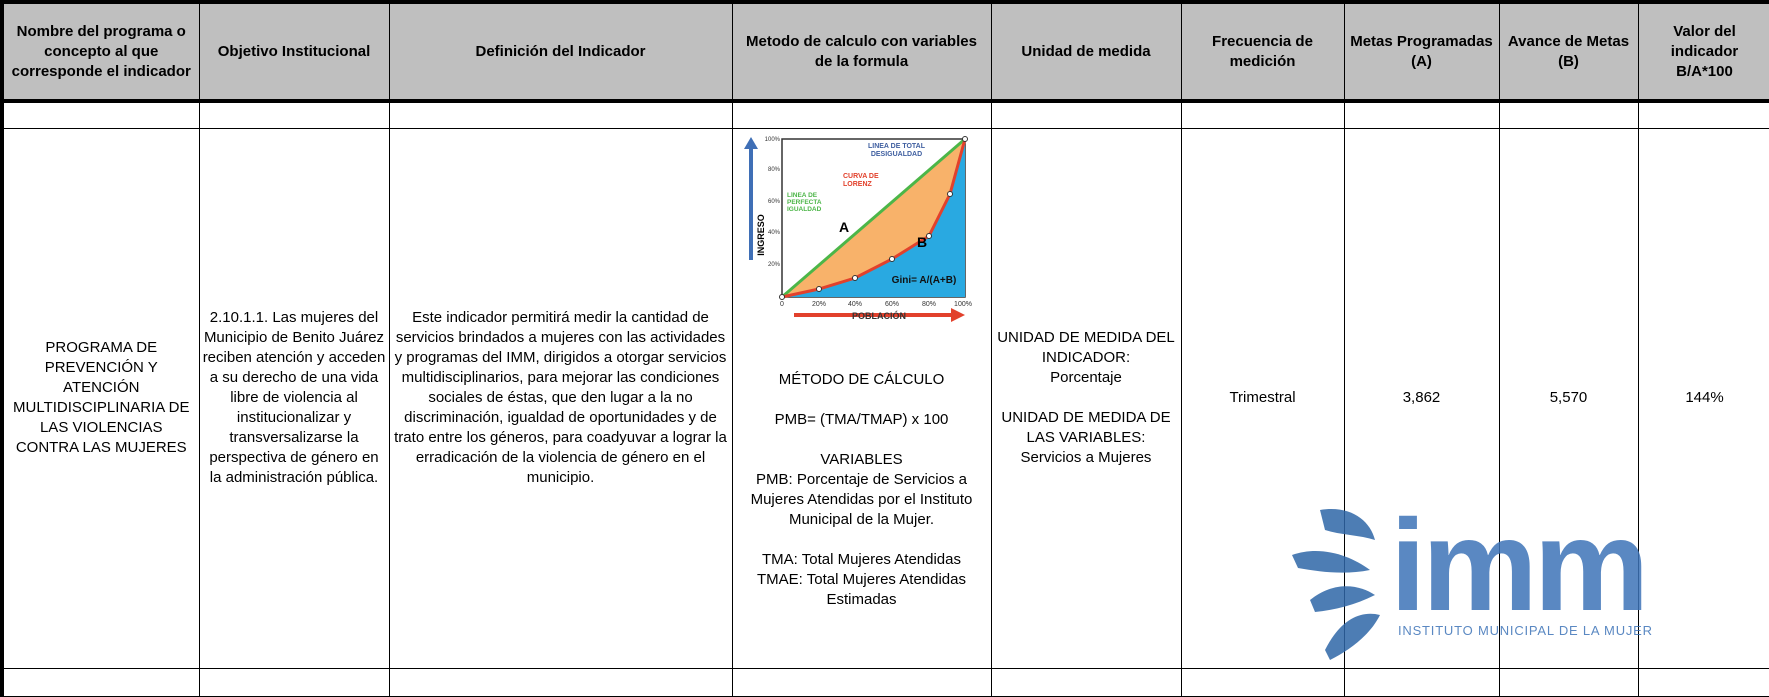 The height and width of the screenshot is (697, 1769). I want to click on unit-variables-value: Servicios a Mujeres, so click(1086, 457).